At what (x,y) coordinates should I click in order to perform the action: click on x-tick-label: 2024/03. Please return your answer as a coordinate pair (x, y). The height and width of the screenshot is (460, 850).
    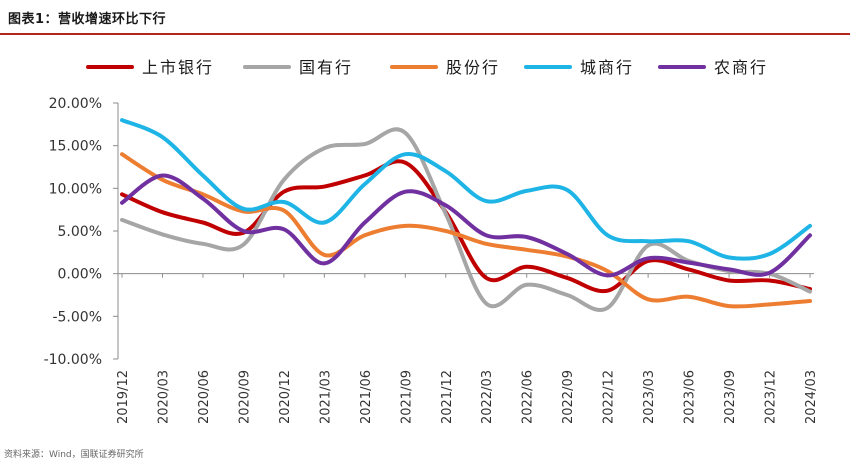
    Looking at the image, I should click on (811, 397).